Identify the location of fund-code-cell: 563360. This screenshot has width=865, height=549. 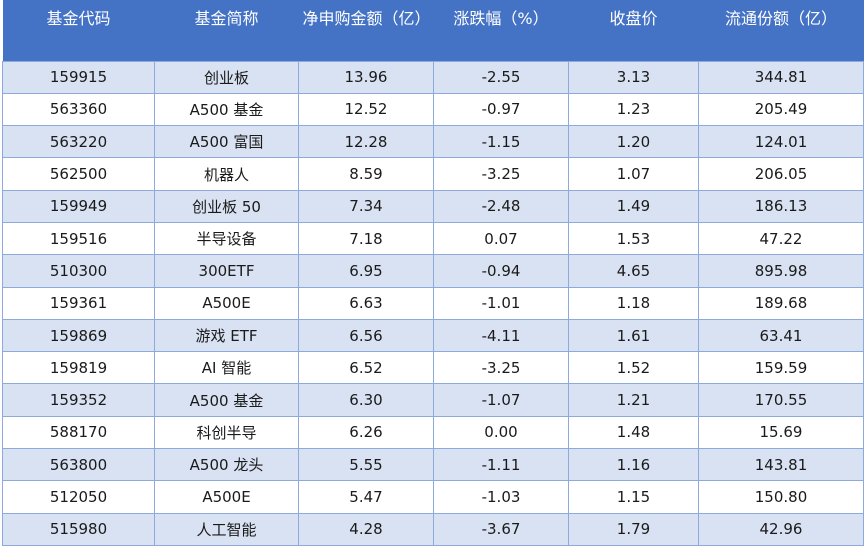
(78, 109).